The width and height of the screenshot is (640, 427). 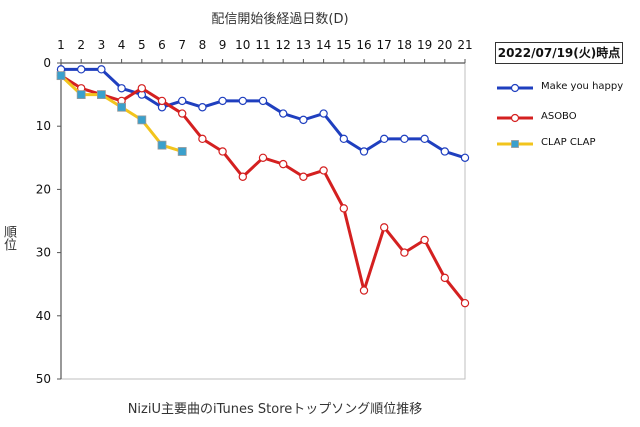 I want to click on x-tick-label: 10, so click(x=242, y=45).